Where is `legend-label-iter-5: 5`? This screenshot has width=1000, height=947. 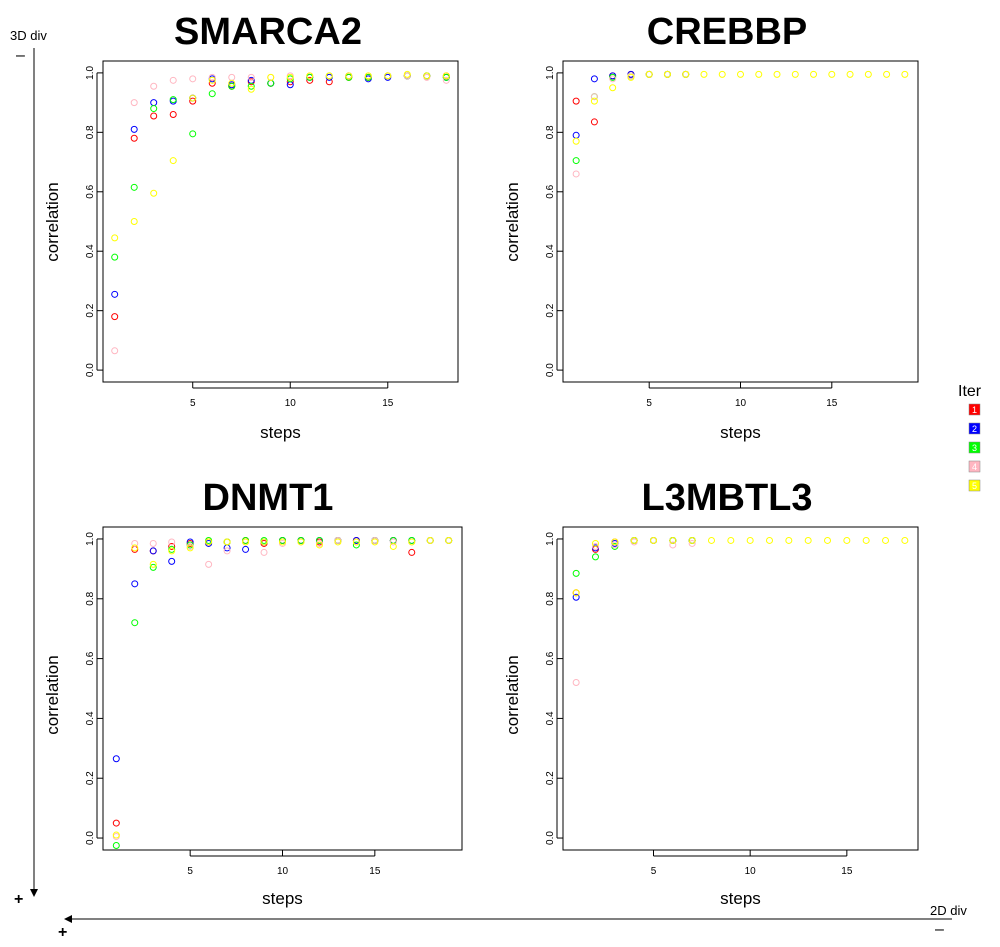
legend-label-iter-5: 5 is located at coordinates (974, 486).